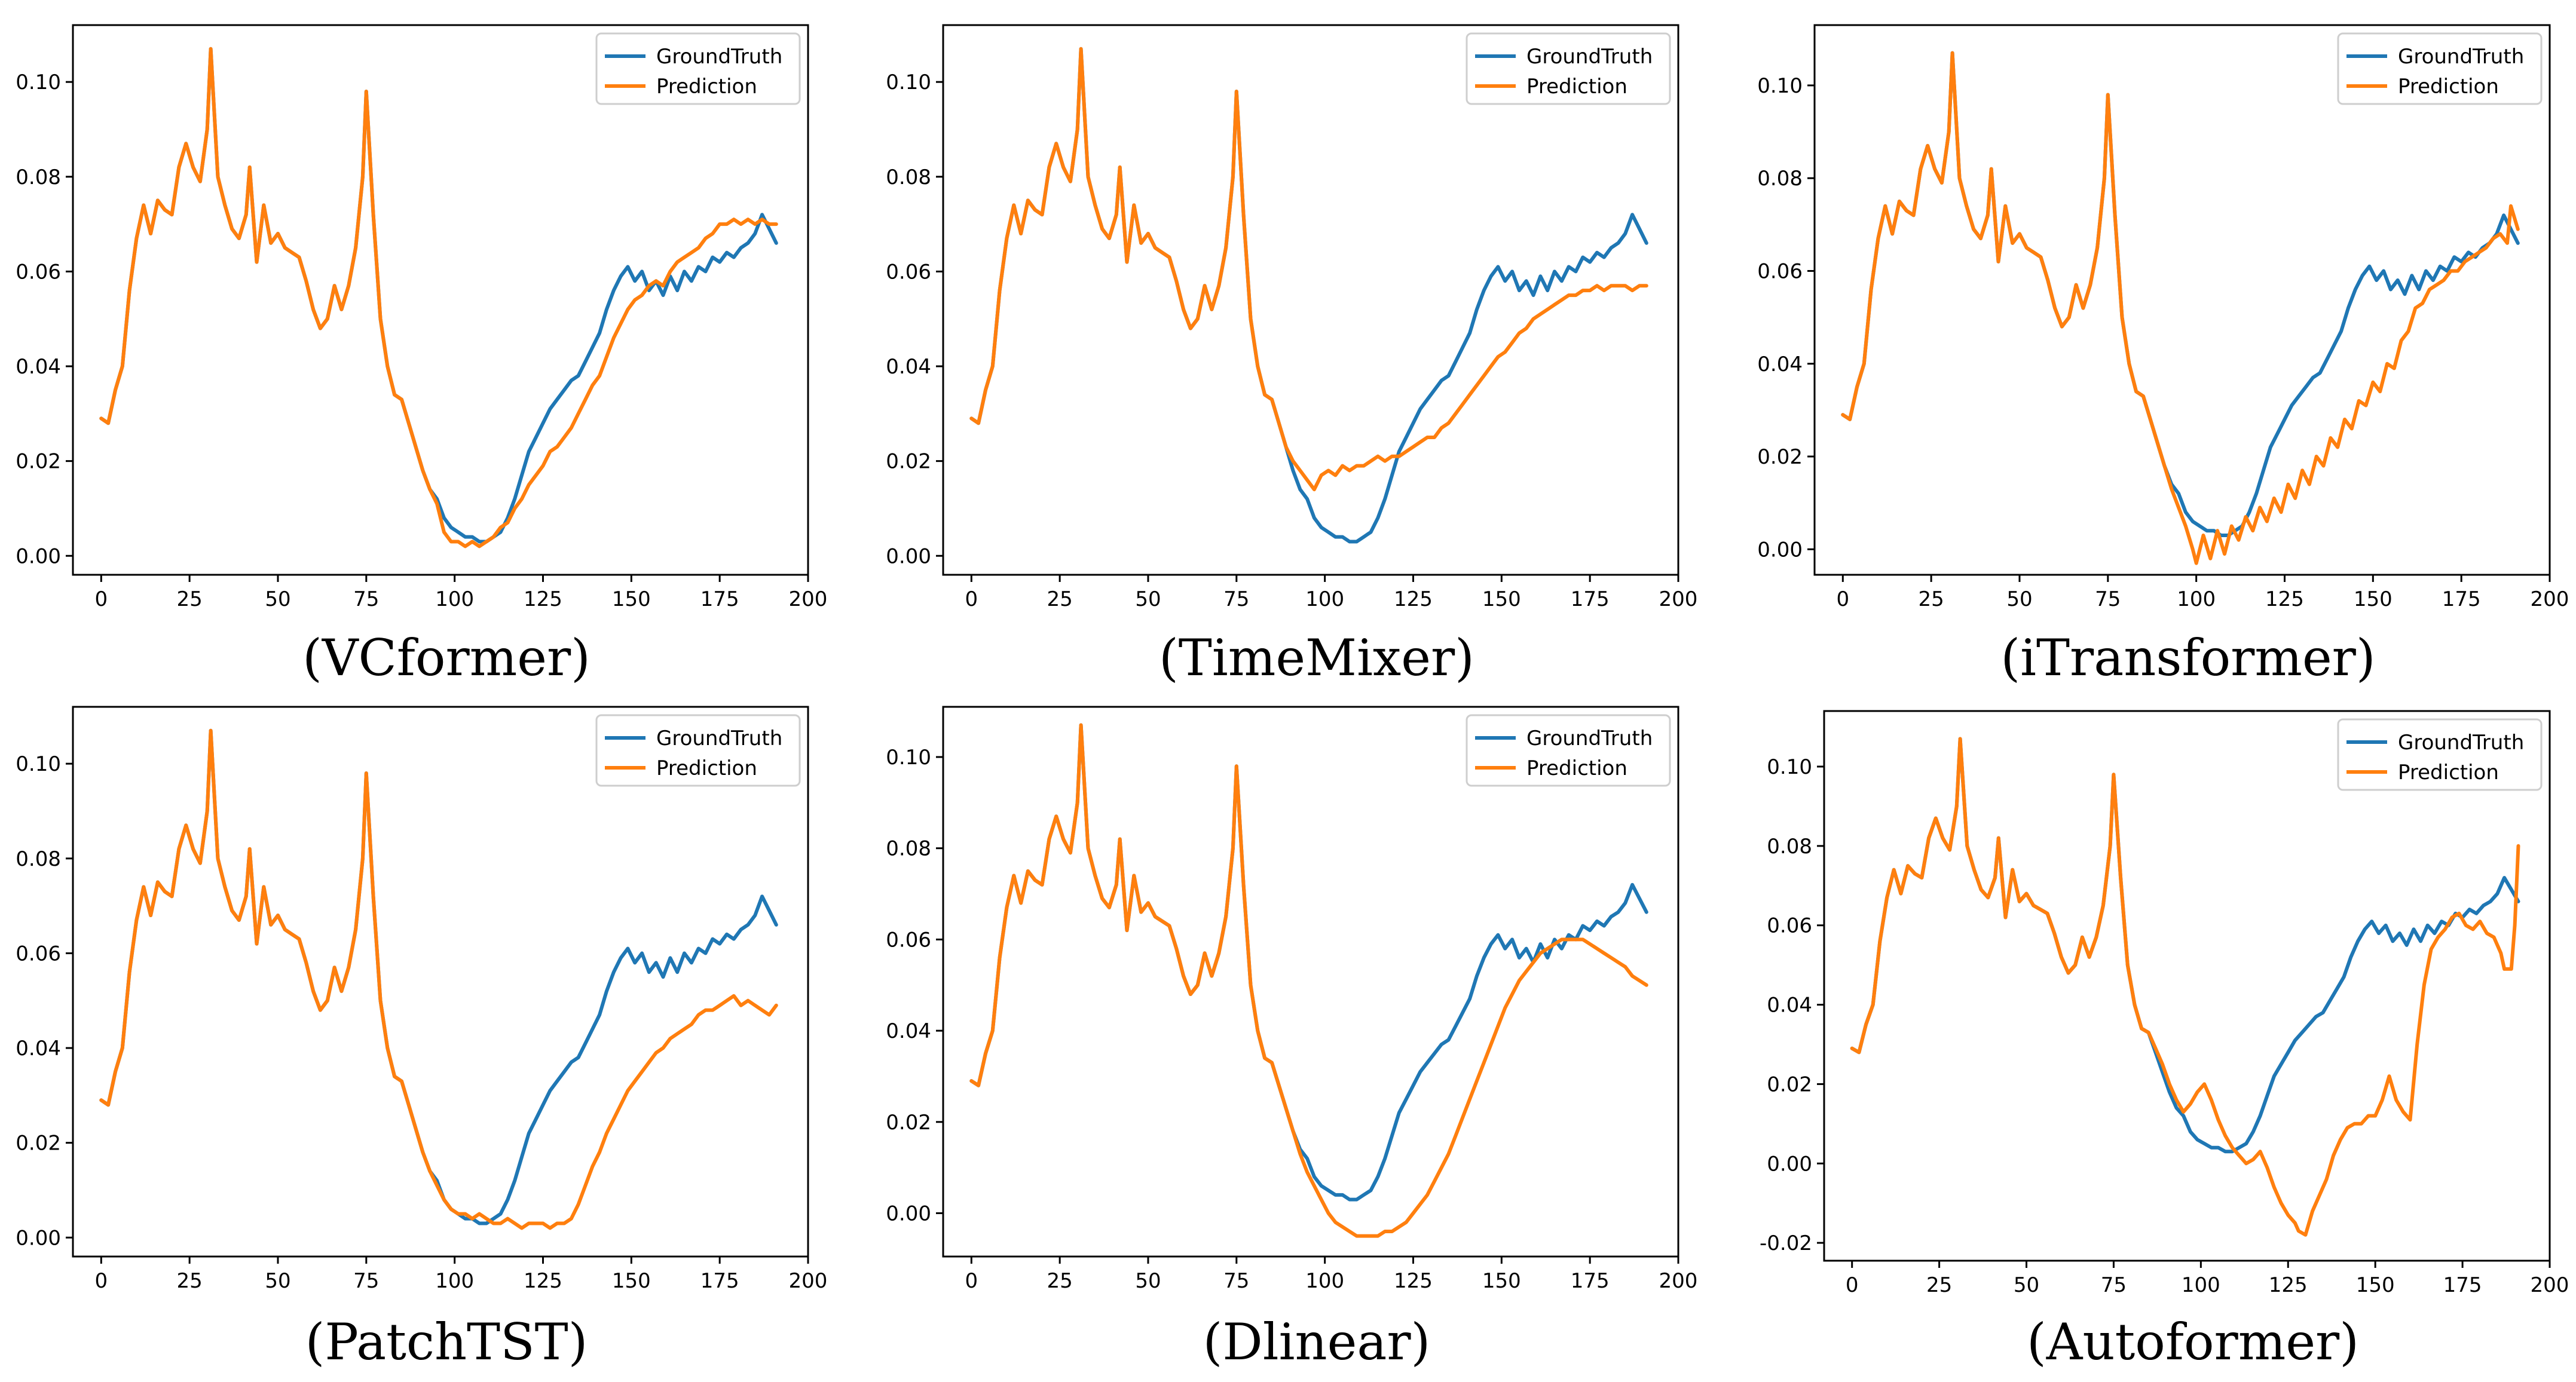 The image size is (2576, 1382). I want to click on chart-caption: (Autoformer), so click(2193, 1342).